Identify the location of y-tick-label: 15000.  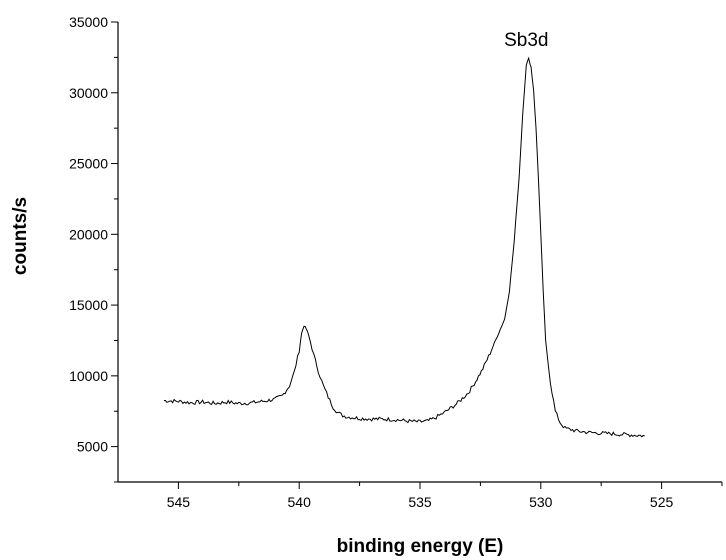
(88, 305).